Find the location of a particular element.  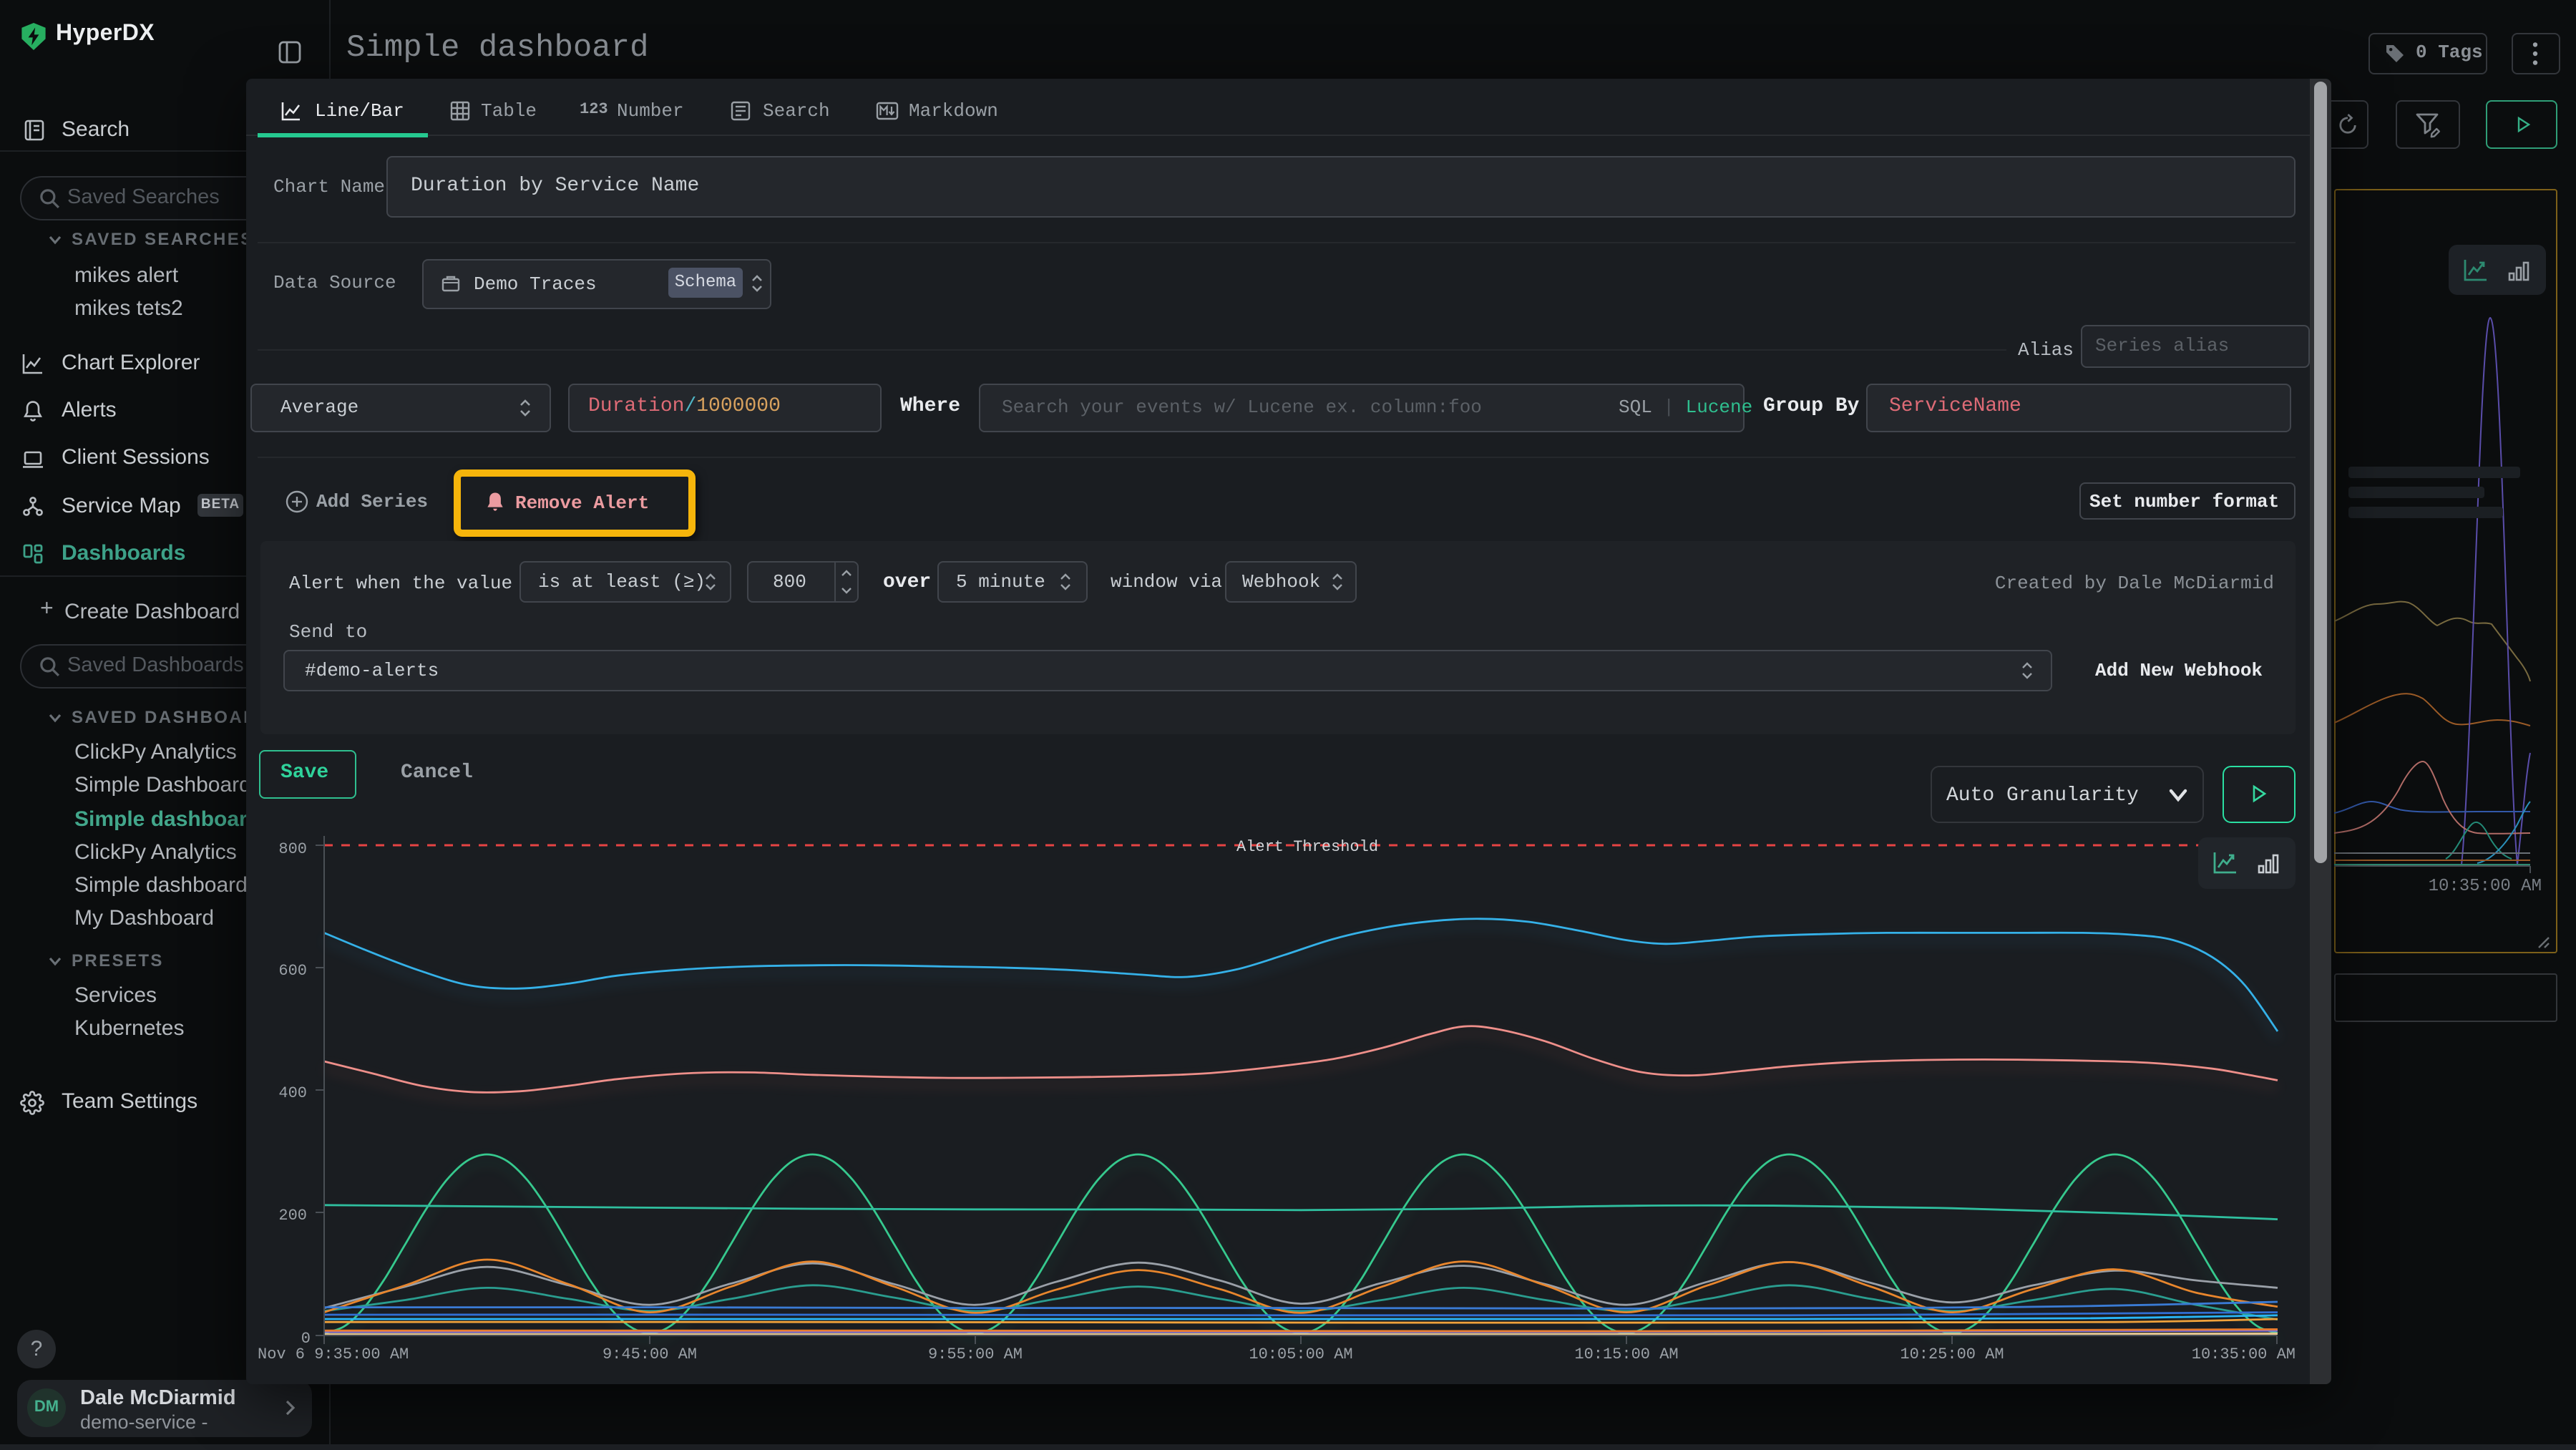

svg-text: 10:25:00 AM is located at coordinates (1952, 1354).